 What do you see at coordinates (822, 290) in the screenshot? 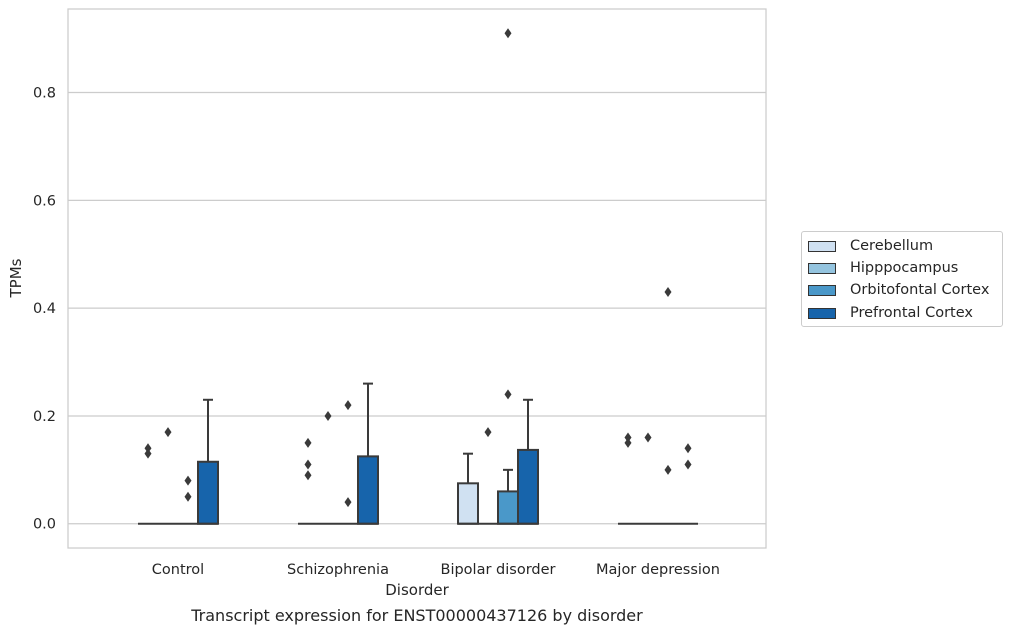
I see `legend-swatch-orbitofrontal` at bounding box center [822, 290].